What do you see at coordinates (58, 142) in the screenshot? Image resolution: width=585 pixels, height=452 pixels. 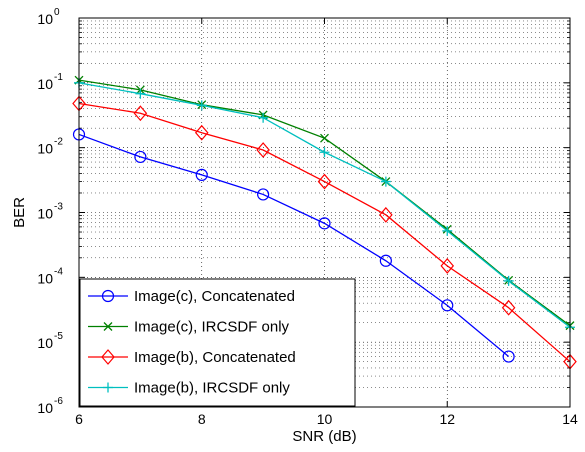 I see `y-tick-exponent: -2` at bounding box center [58, 142].